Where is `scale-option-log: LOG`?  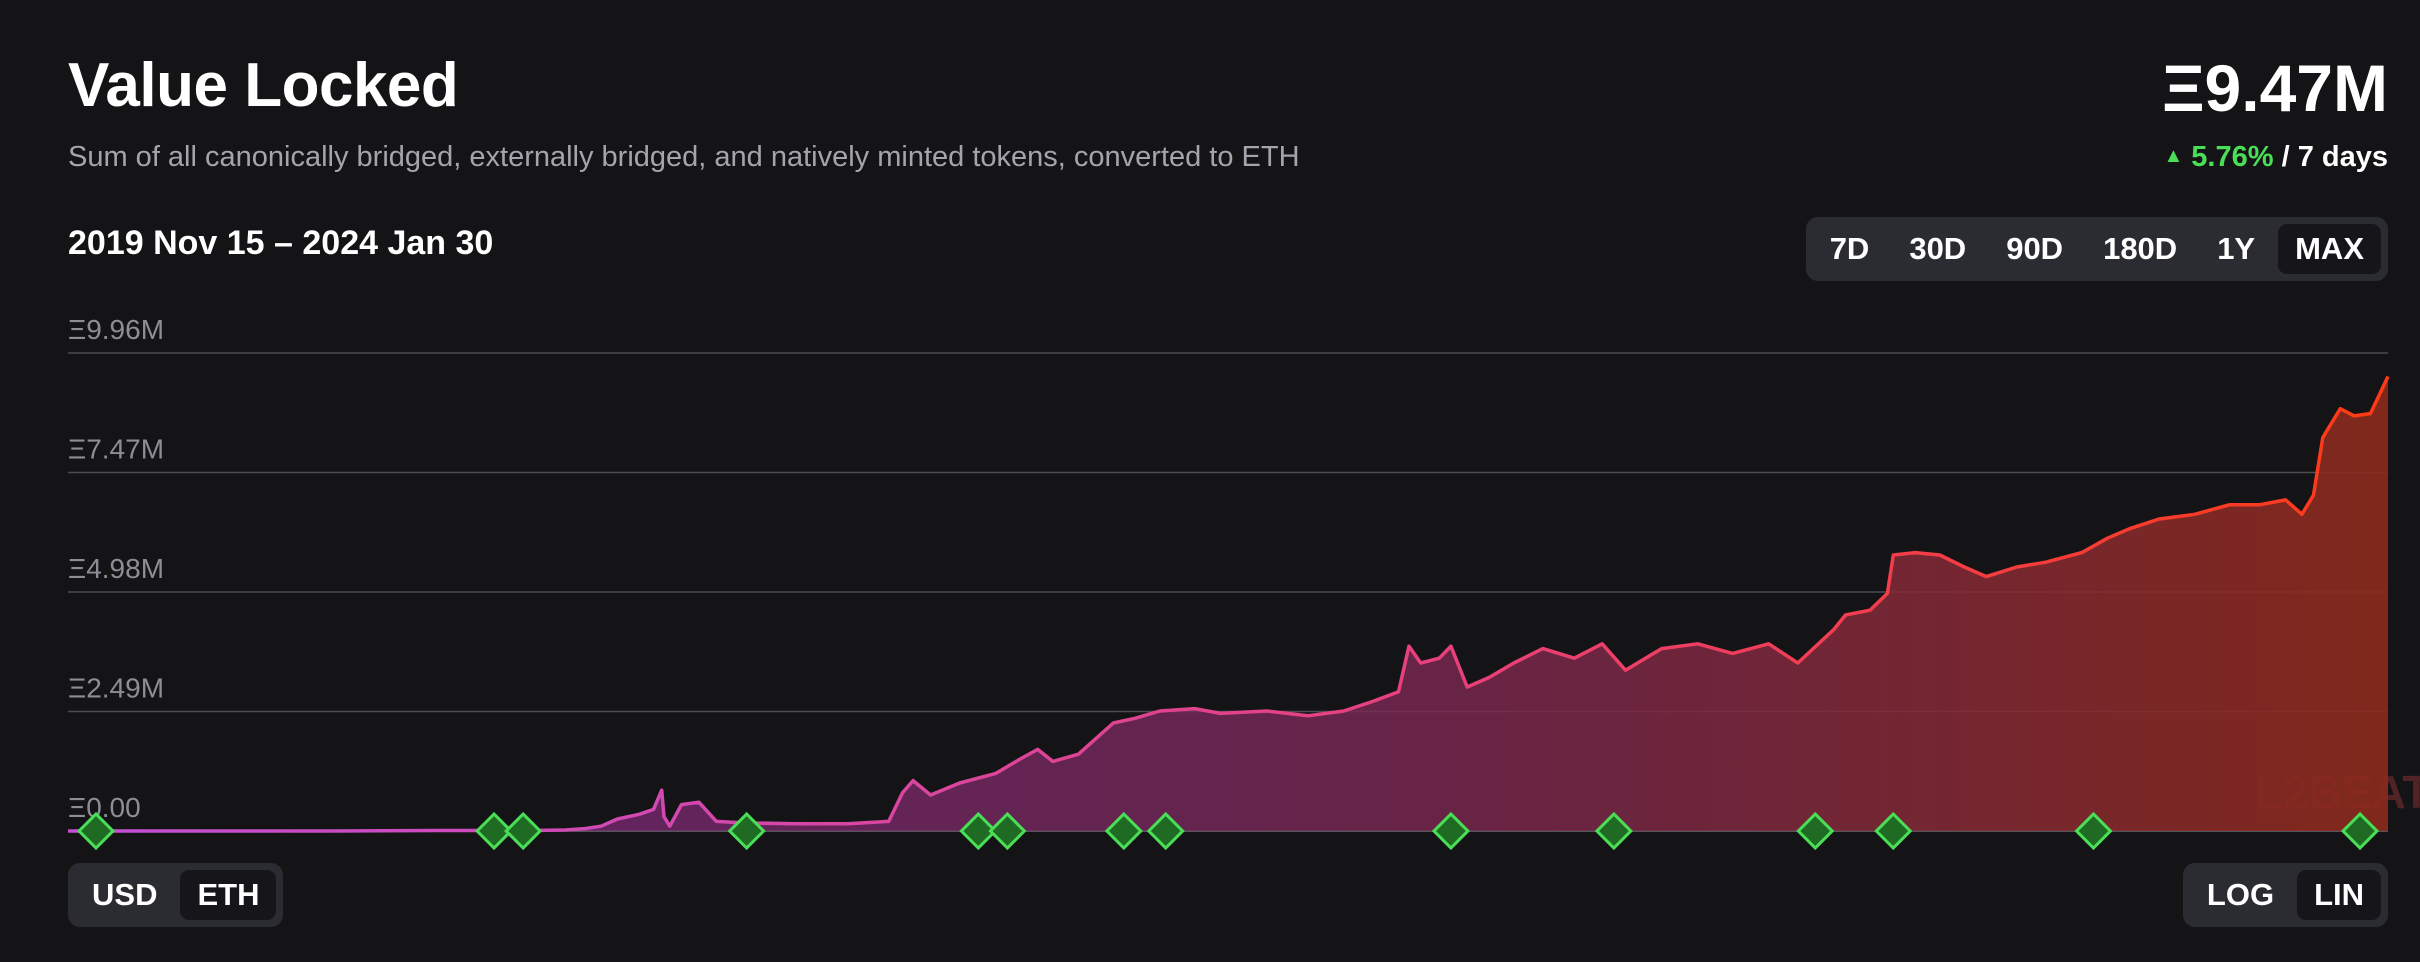
scale-option-log: LOG is located at coordinates (2240, 894).